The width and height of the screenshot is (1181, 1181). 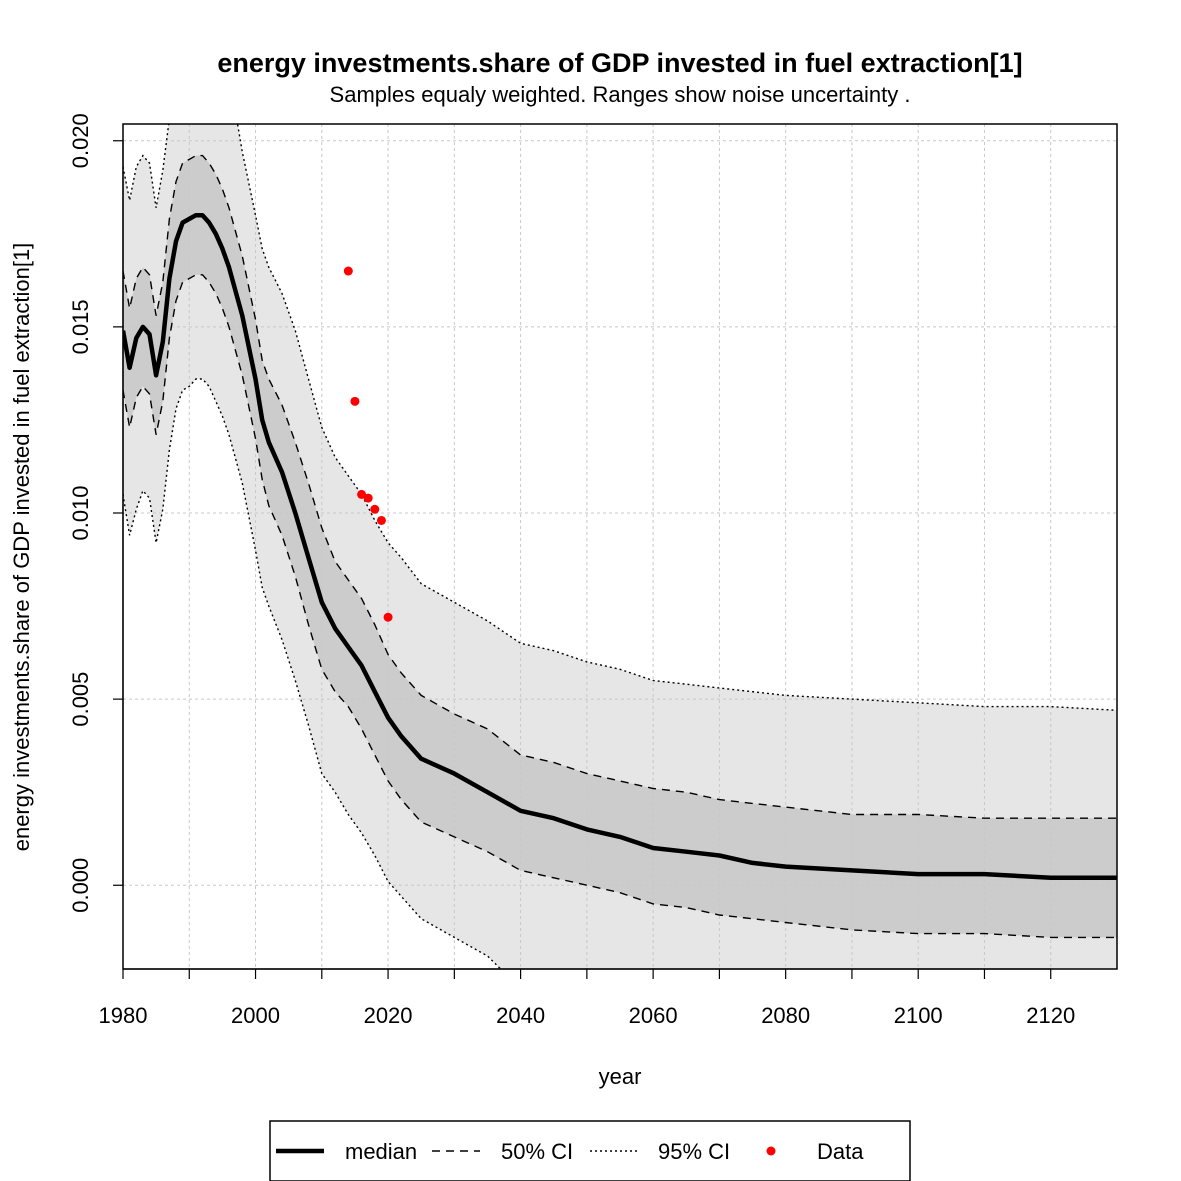 I want to click on y-tick-label: 0.020, so click(x=80, y=140).